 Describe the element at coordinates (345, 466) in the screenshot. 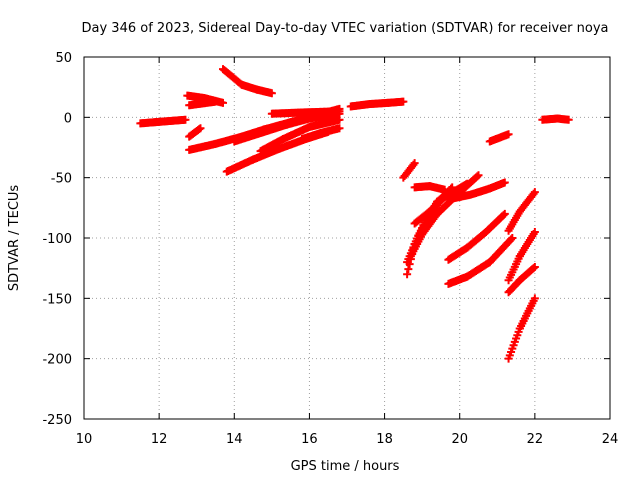

I see `x-axis-title: GPS time / hours` at that location.